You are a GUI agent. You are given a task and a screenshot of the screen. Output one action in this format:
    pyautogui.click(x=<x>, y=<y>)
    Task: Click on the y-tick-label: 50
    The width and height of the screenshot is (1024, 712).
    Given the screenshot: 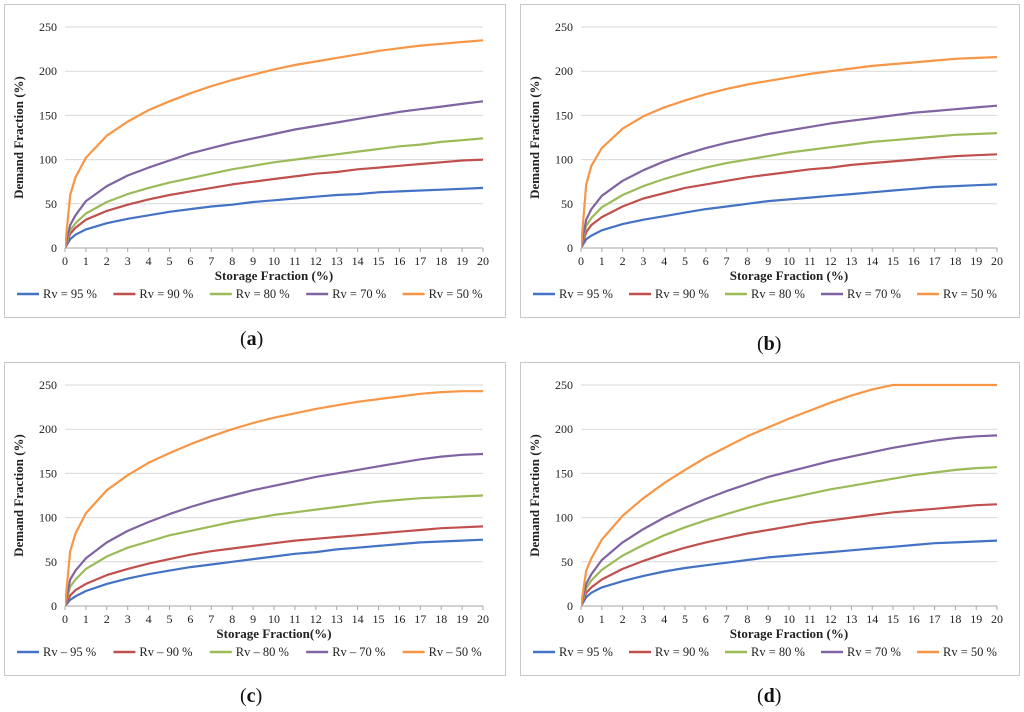 What is the action you would take?
    pyautogui.click(x=567, y=562)
    